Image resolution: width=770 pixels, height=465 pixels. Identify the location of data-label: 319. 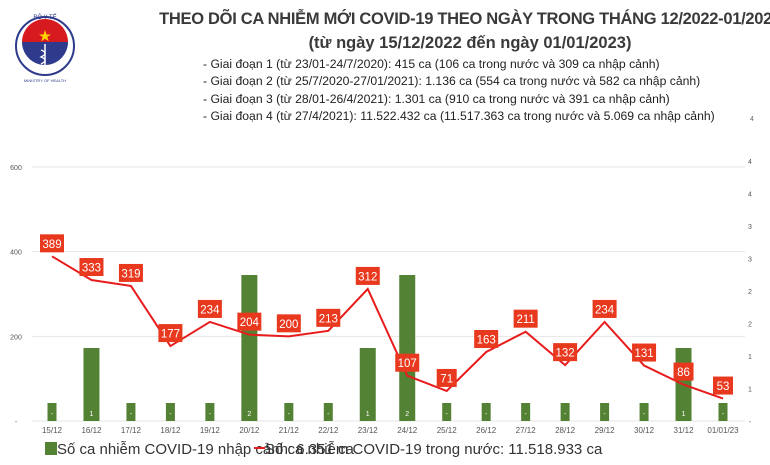
(130, 274).